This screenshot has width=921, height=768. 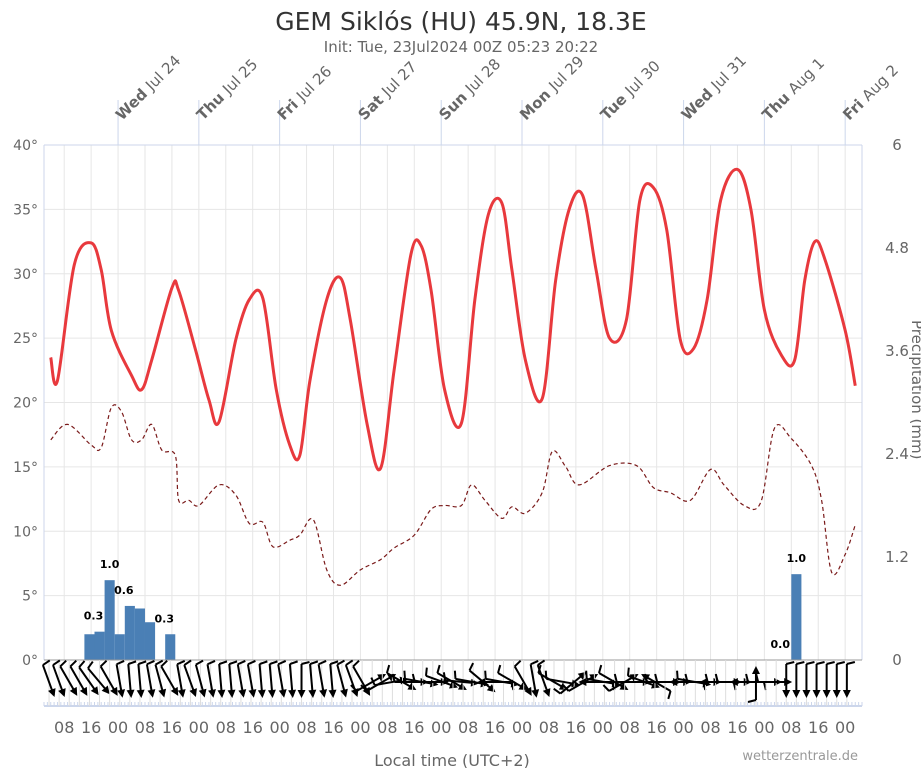 I want to click on y-right-tick-label: 4.8, so click(x=897, y=248).